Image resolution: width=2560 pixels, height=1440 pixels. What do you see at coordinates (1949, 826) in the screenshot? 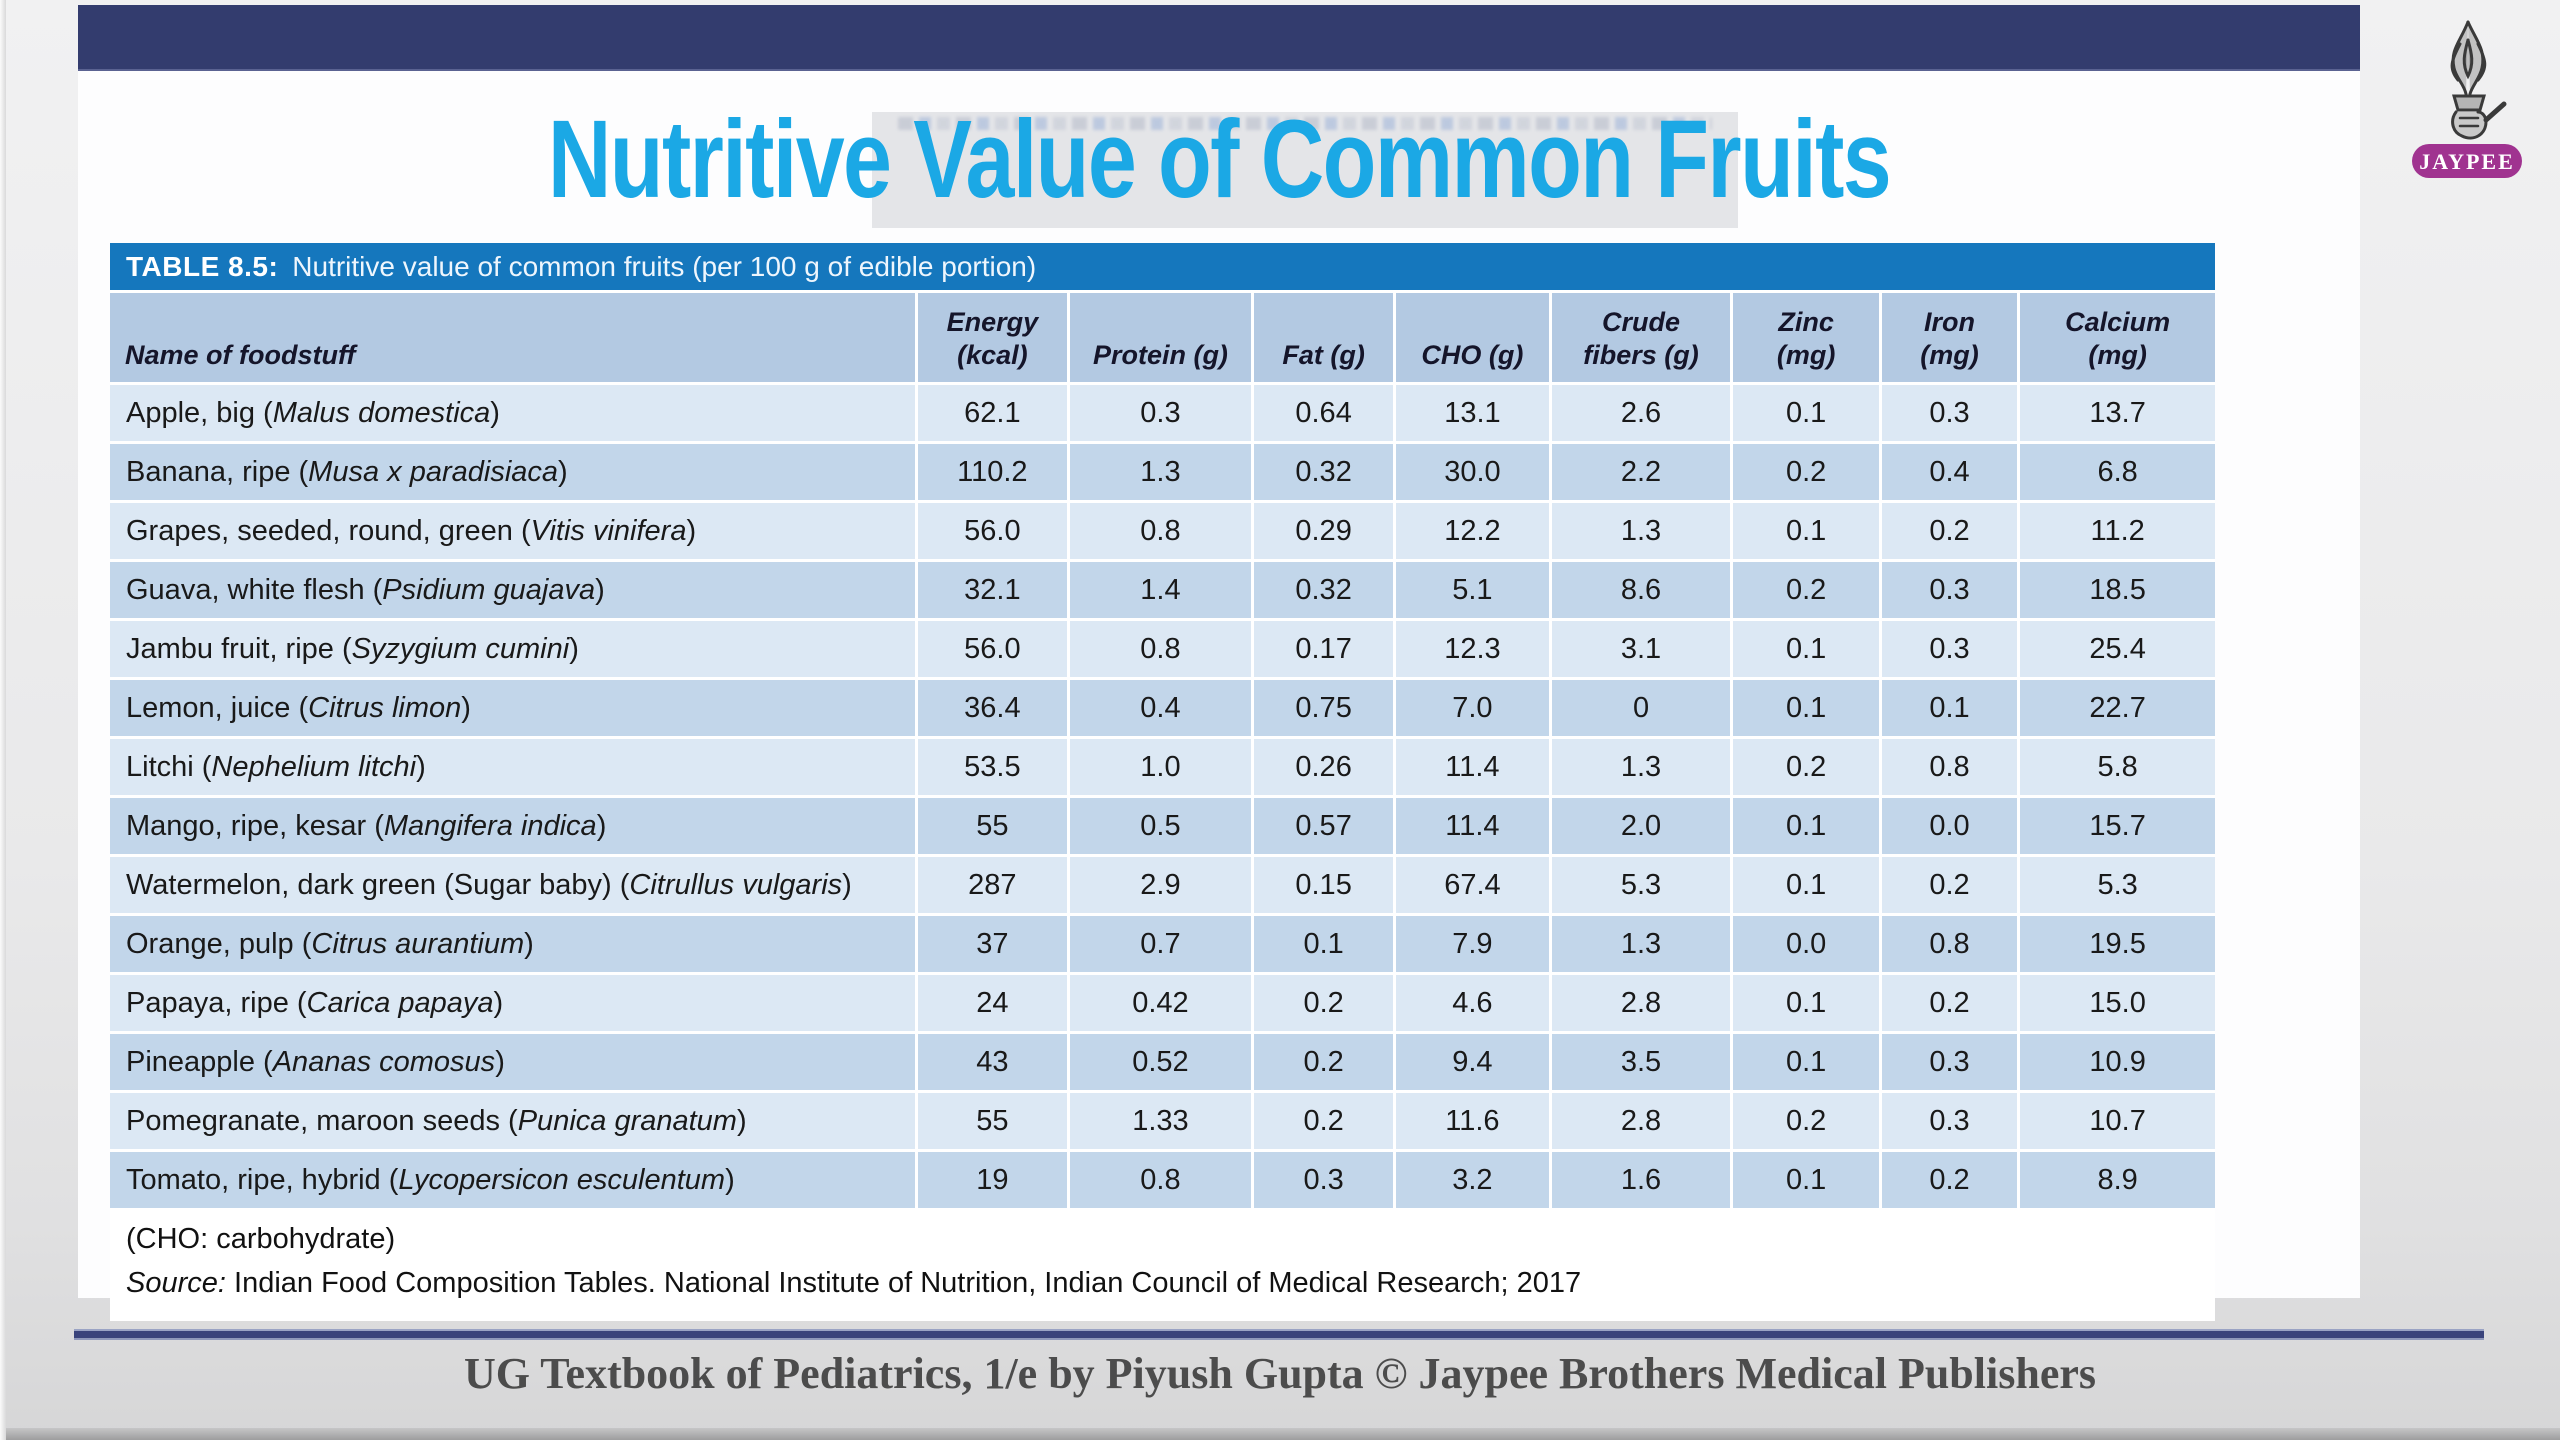
I see `nutrient-value: 0.0` at bounding box center [1949, 826].